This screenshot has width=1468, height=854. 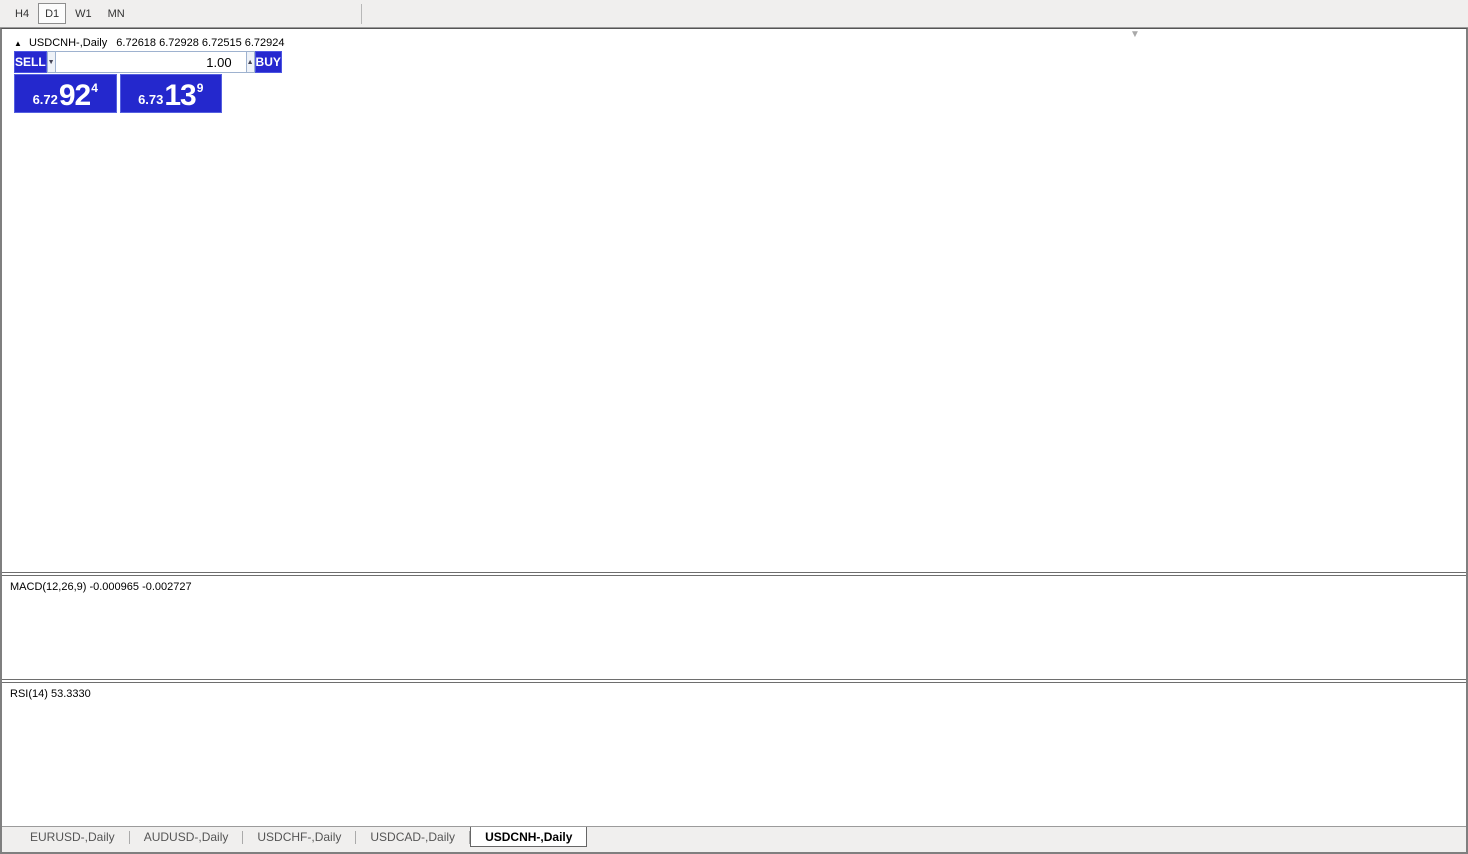 I want to click on toolbar-separator, so click(x=361, y=14).